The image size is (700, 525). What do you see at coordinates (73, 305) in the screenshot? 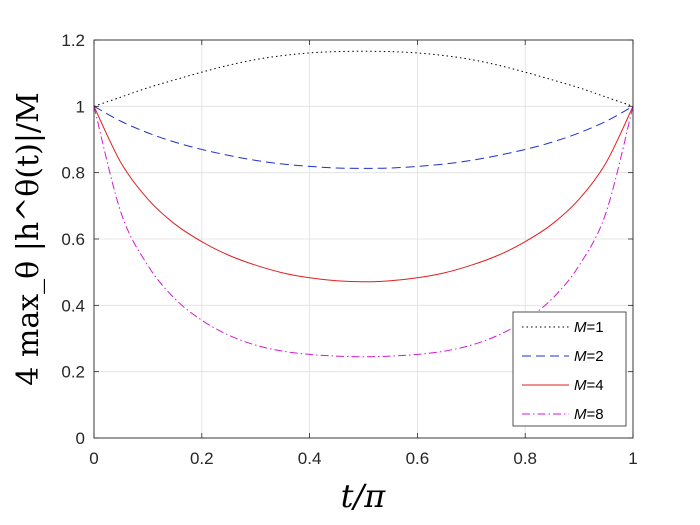
I see `y-tick-label: 0.4` at bounding box center [73, 305].